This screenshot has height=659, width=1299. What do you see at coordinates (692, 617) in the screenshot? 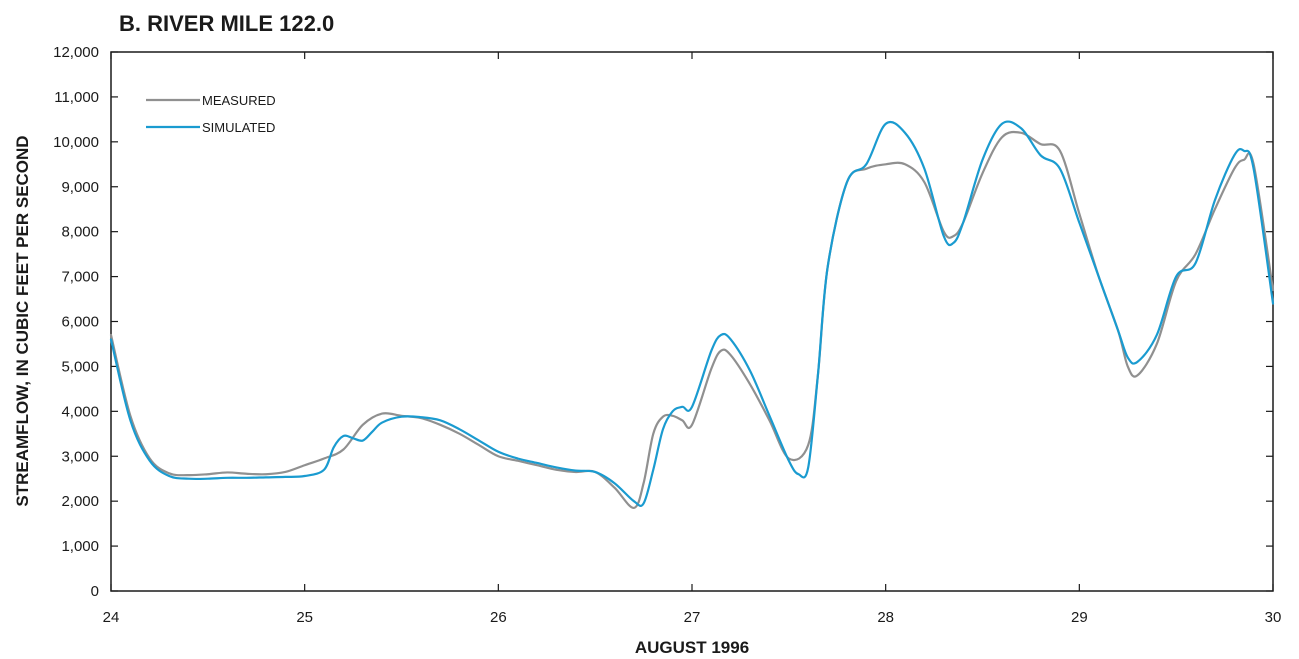
I see `x-tick-label: 27` at bounding box center [692, 617].